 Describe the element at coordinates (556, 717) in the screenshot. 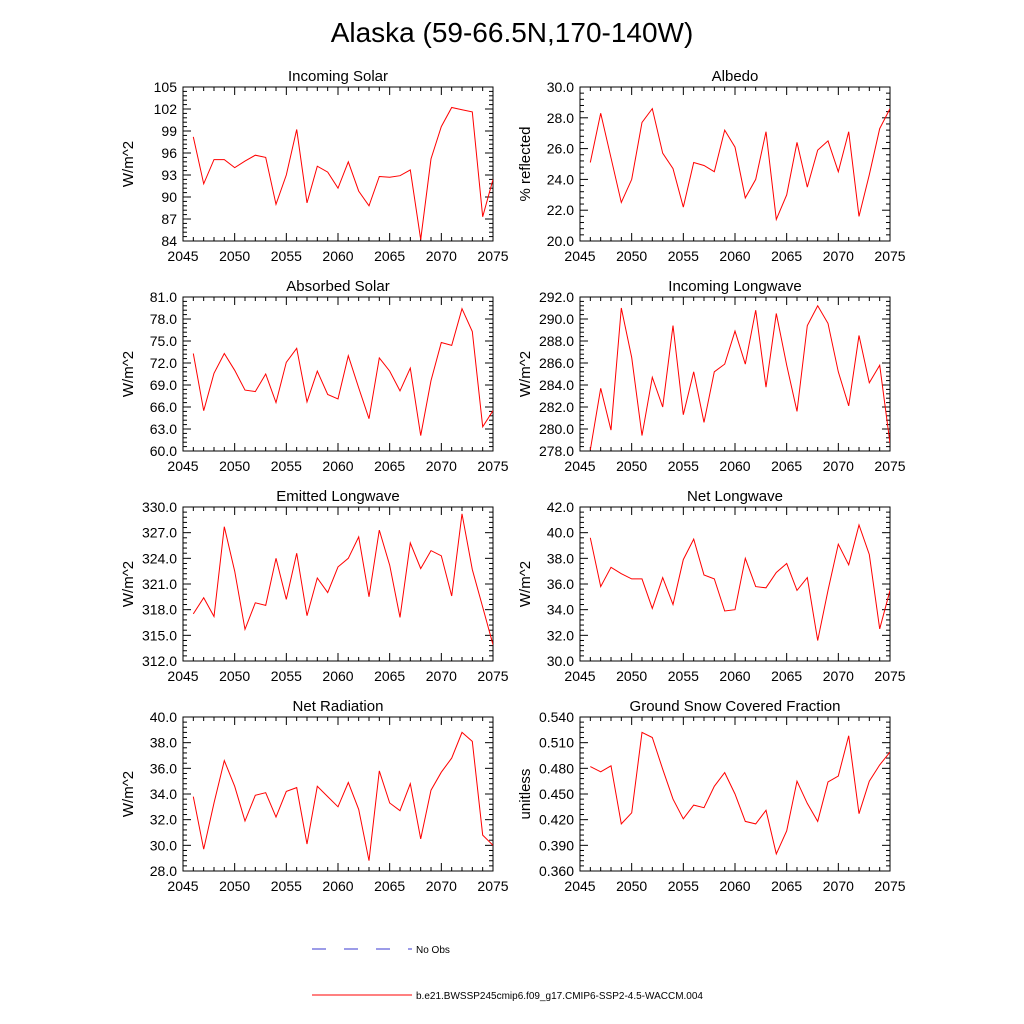

I see `ground-snow-covered-fraction-ytick-label: 0.540` at that location.